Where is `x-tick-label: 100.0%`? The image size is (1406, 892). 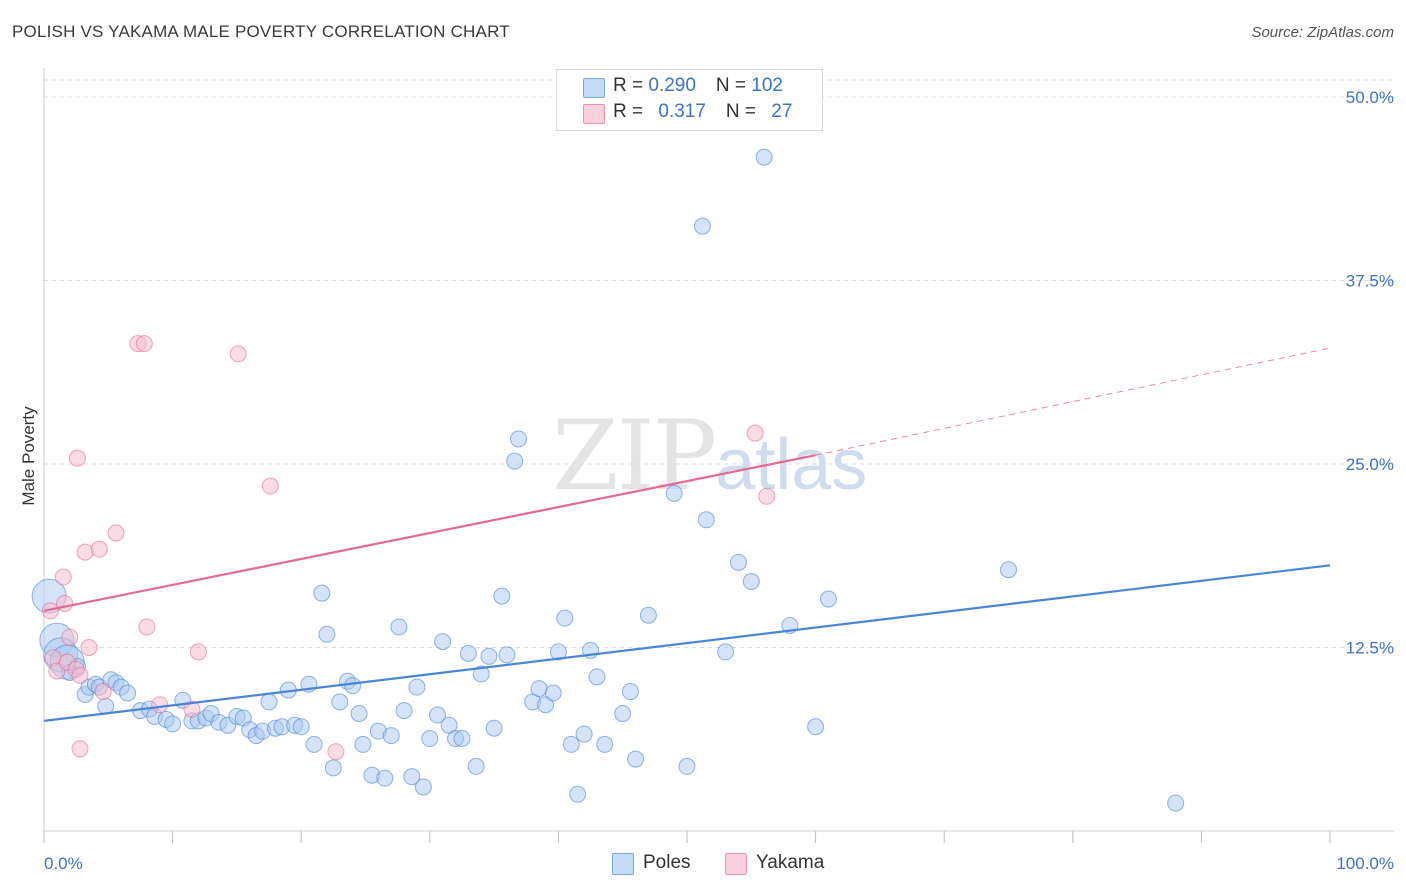
x-tick-label: 100.0% is located at coordinates (1365, 863).